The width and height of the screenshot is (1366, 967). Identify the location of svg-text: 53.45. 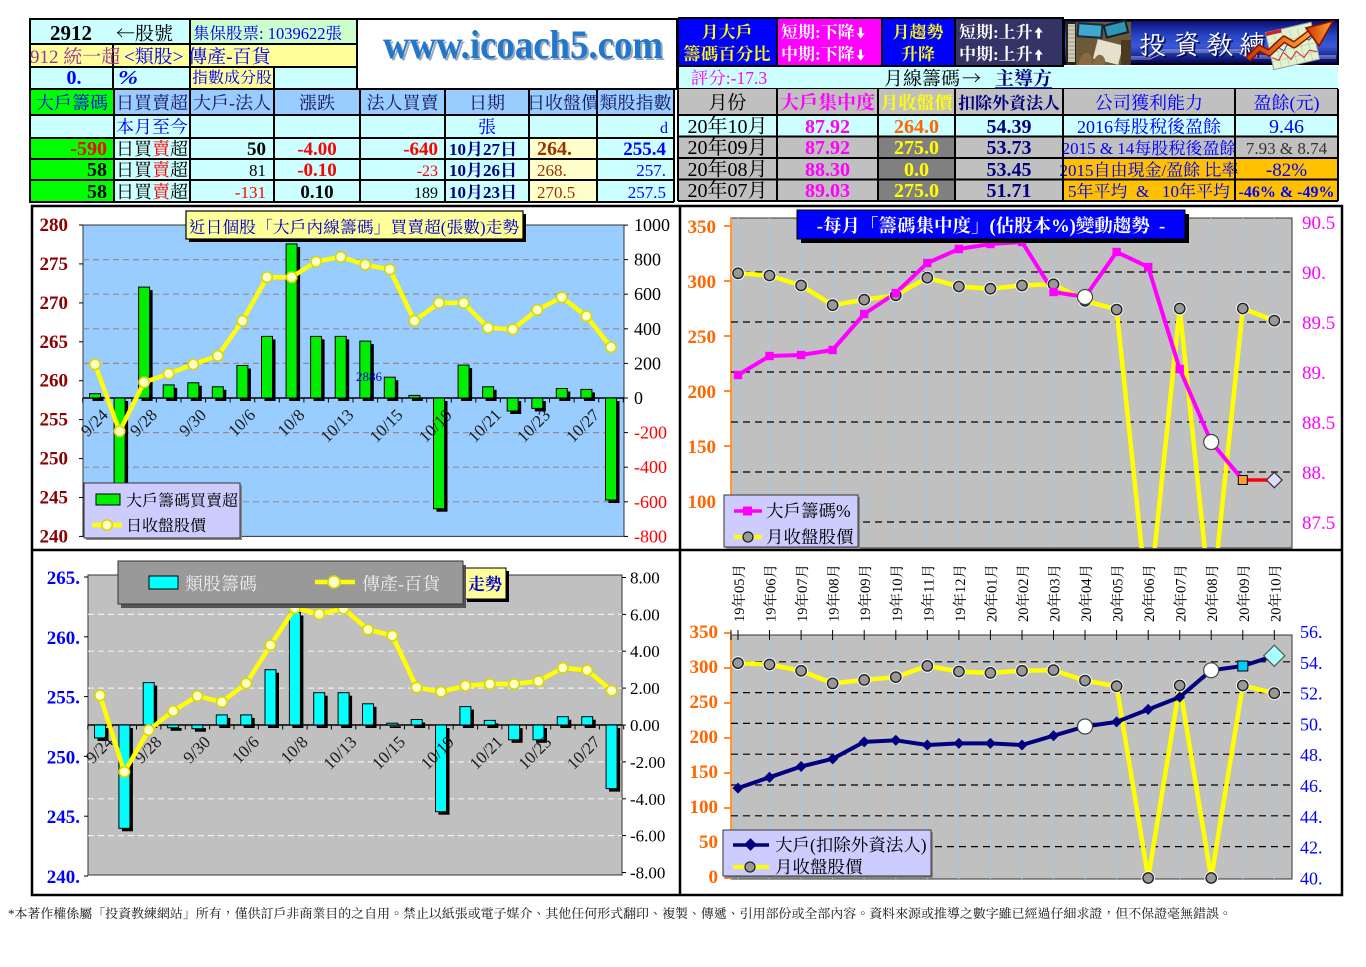
(1009, 170).